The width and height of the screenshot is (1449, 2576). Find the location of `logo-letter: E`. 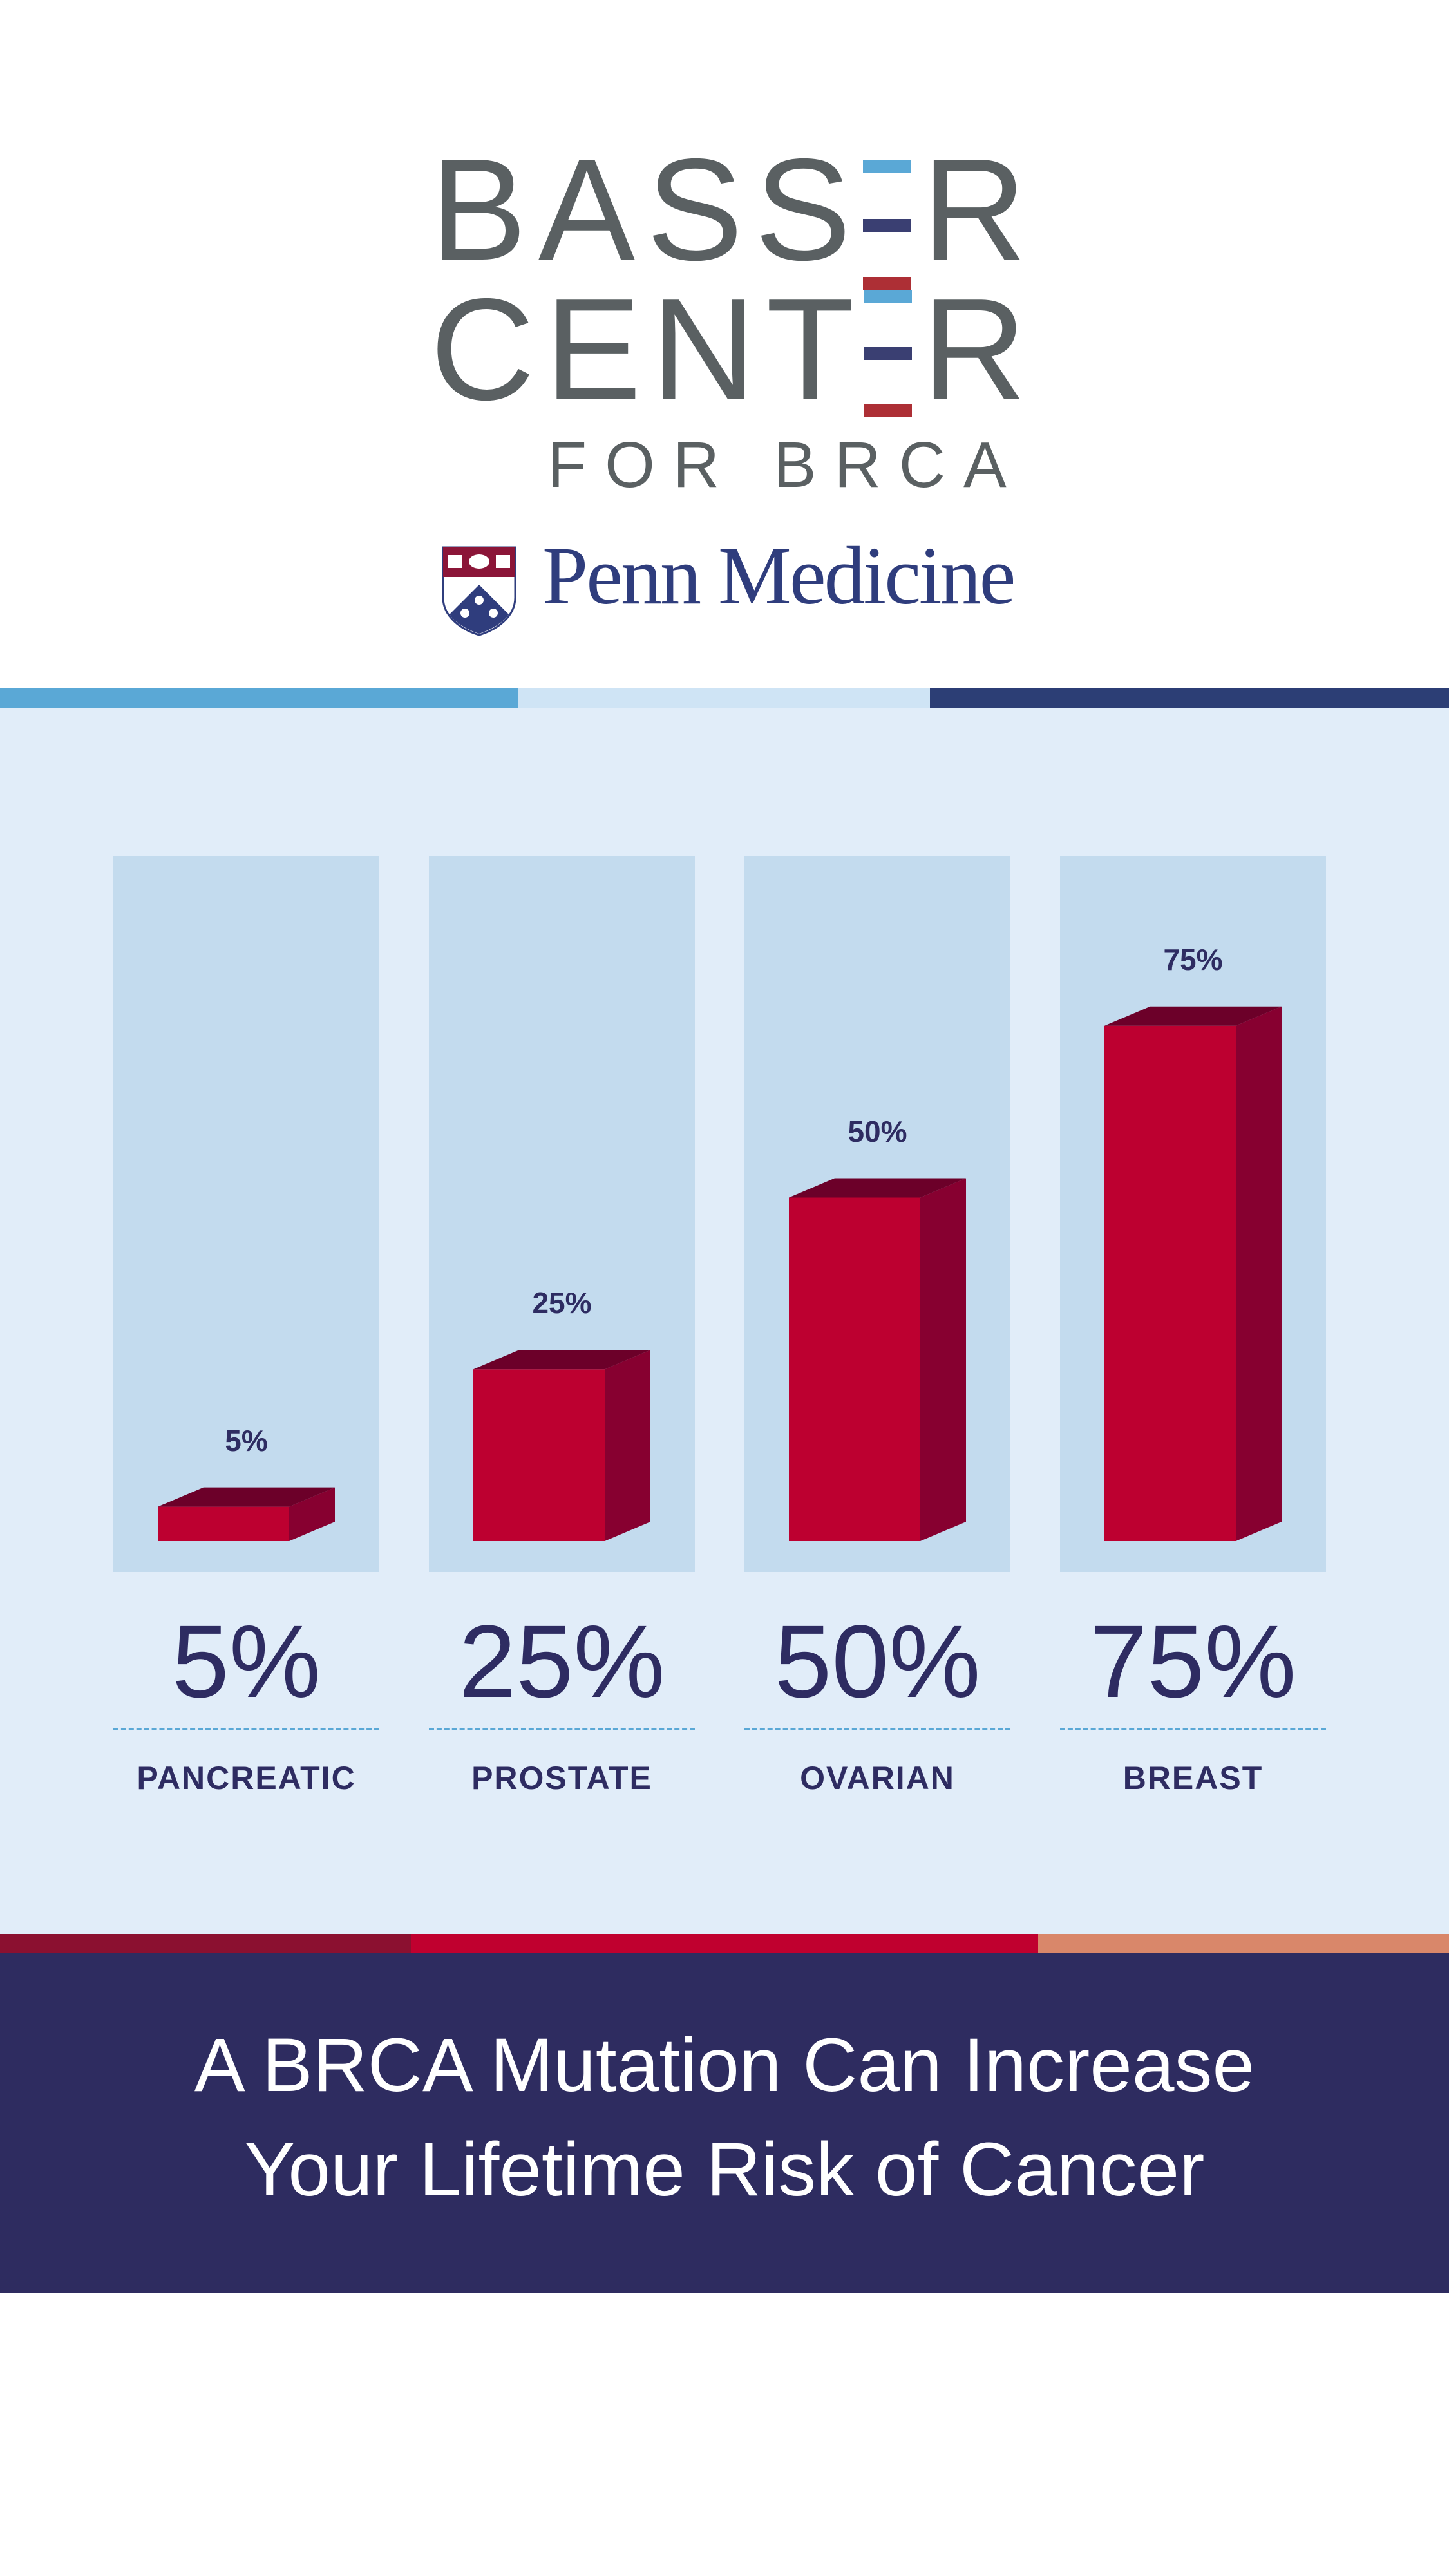

logo-letter: E is located at coordinates (592, 349).